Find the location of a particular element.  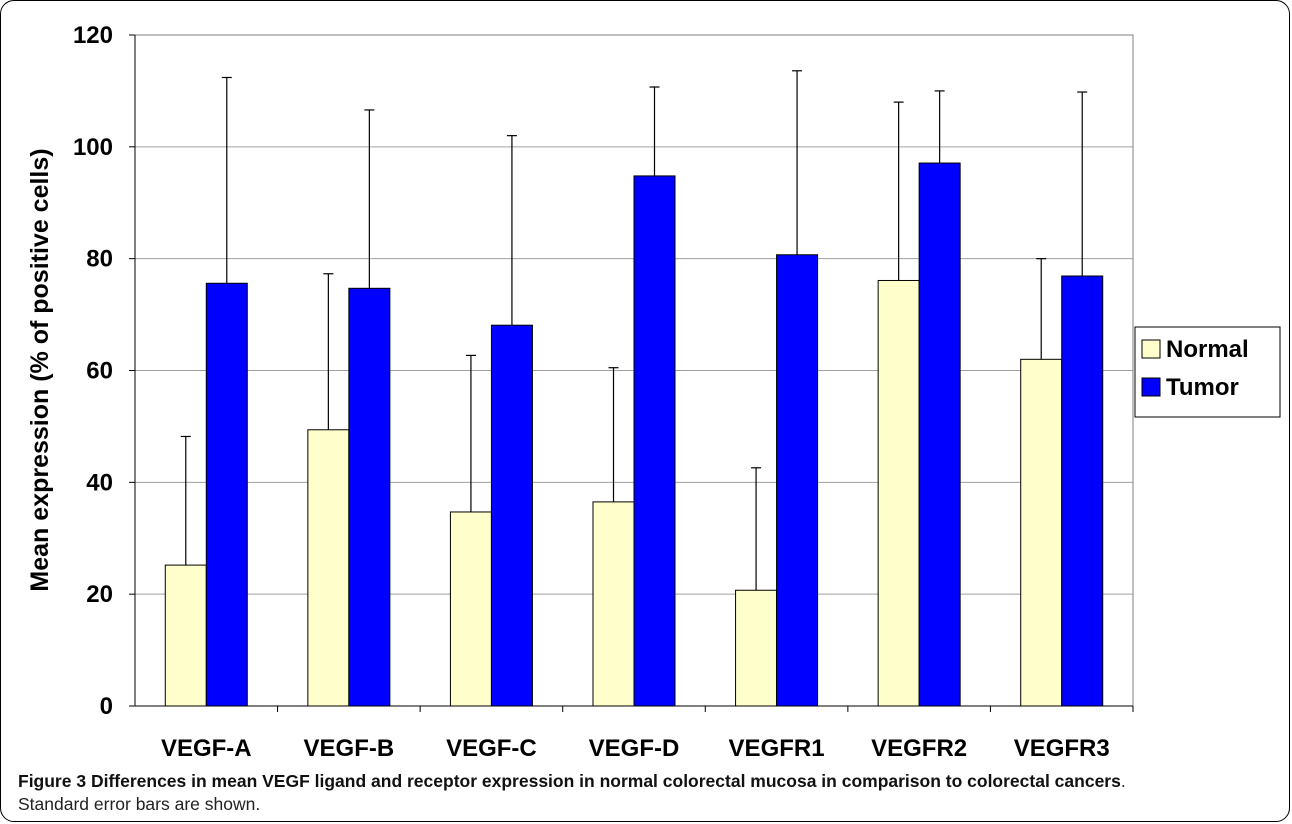

bar-tumor-vegf-d is located at coordinates (654, 441).